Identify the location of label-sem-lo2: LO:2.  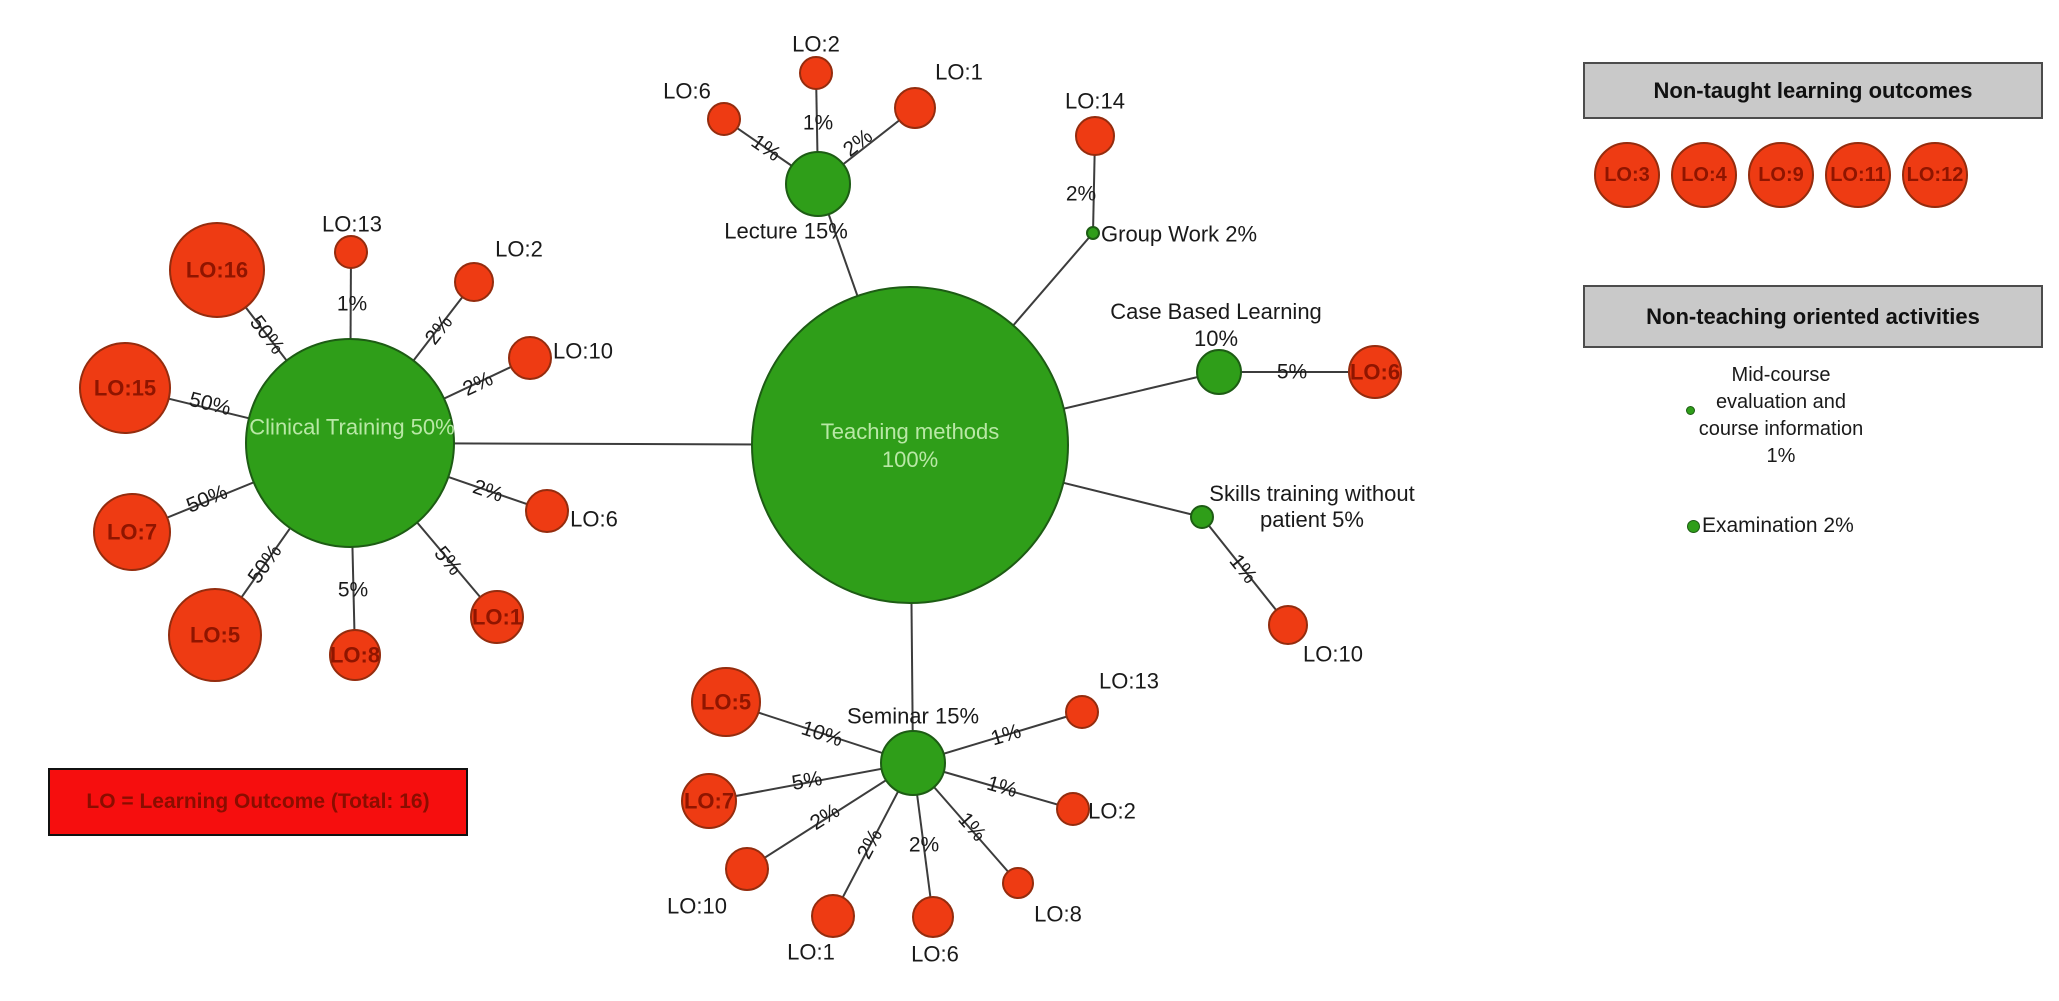
(1112, 811).